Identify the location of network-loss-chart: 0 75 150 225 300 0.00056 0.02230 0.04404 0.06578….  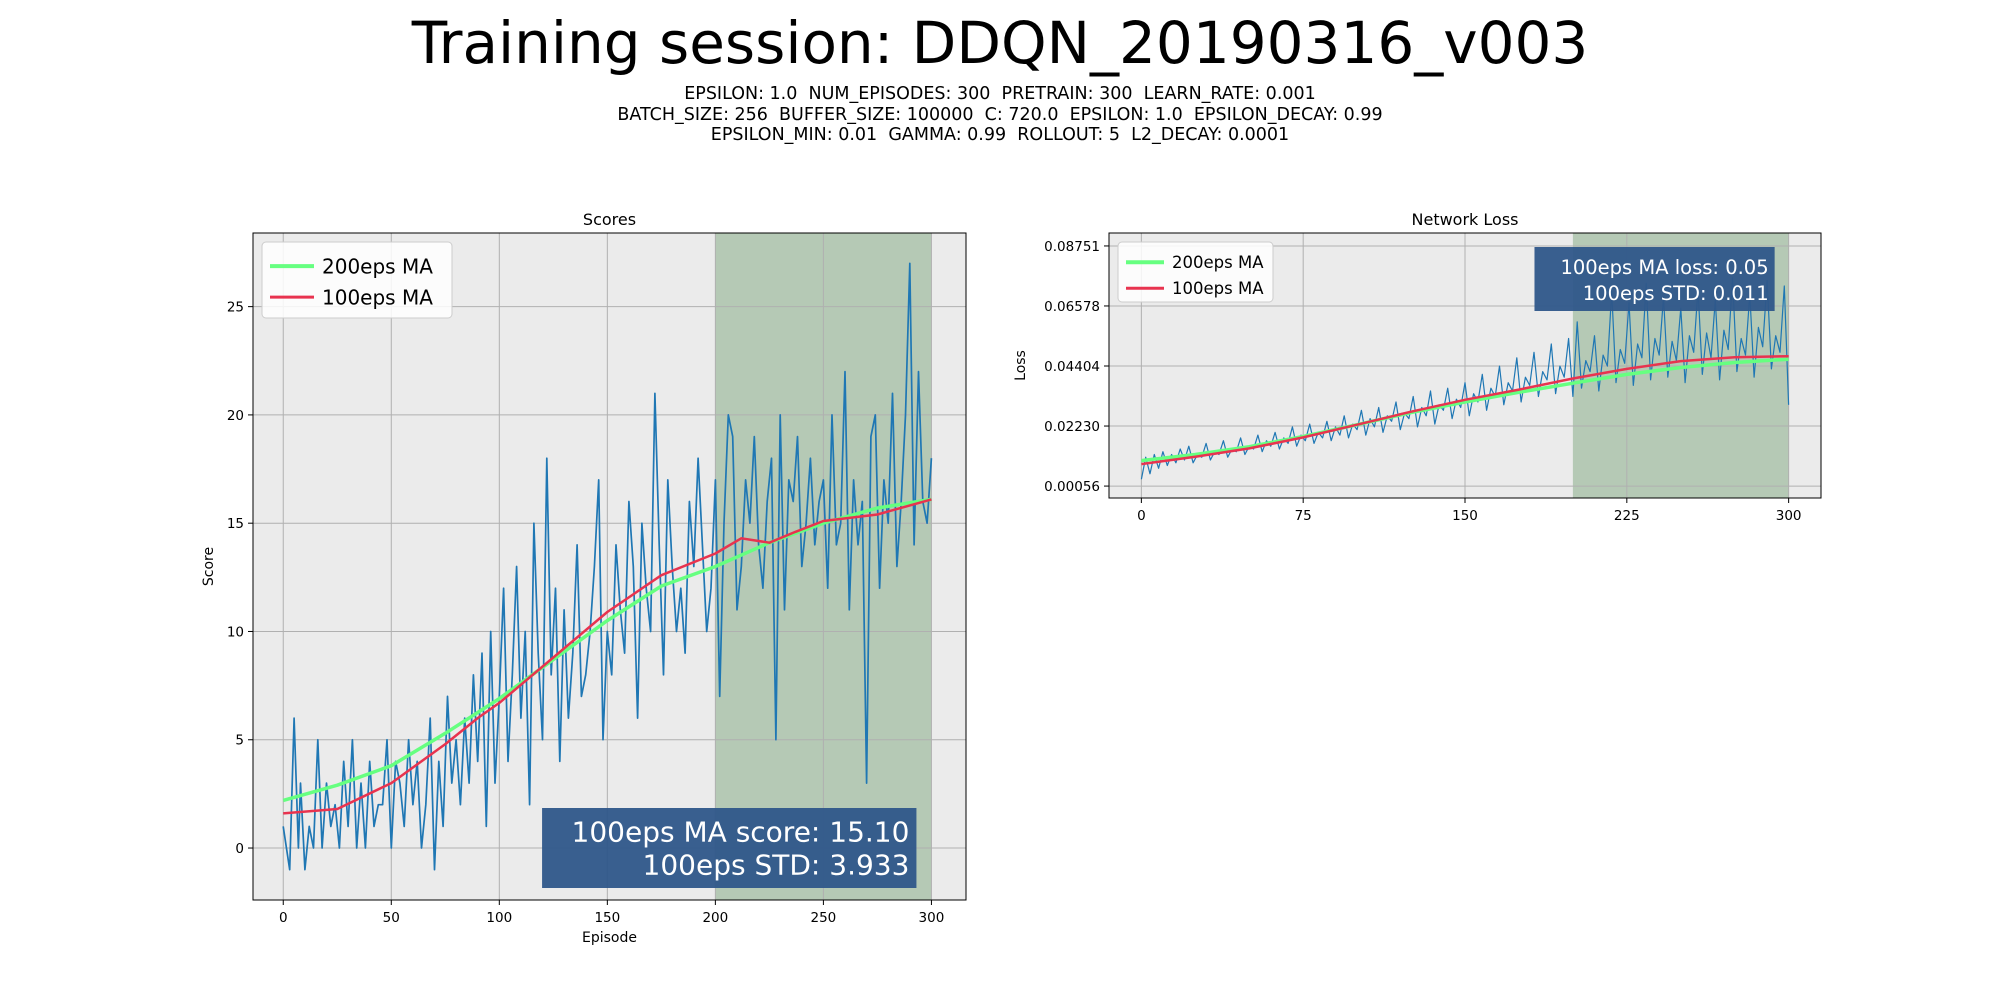
(1417, 367).